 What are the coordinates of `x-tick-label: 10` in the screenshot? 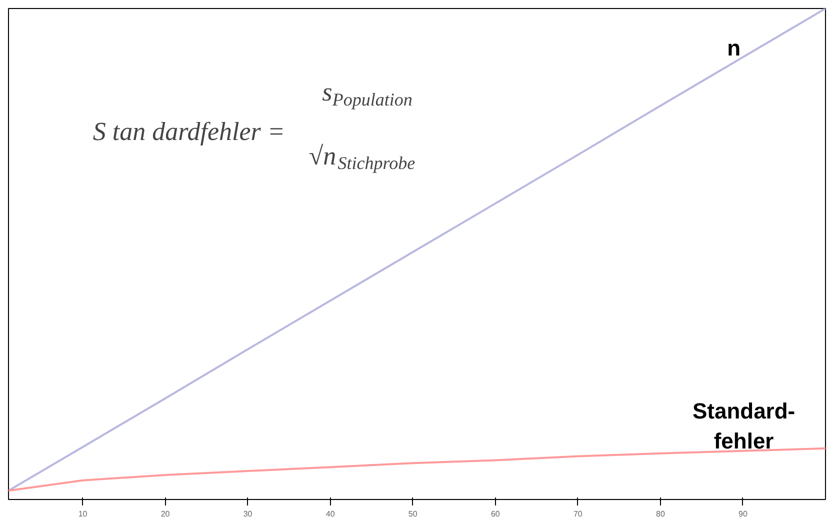 It's located at (83, 514).